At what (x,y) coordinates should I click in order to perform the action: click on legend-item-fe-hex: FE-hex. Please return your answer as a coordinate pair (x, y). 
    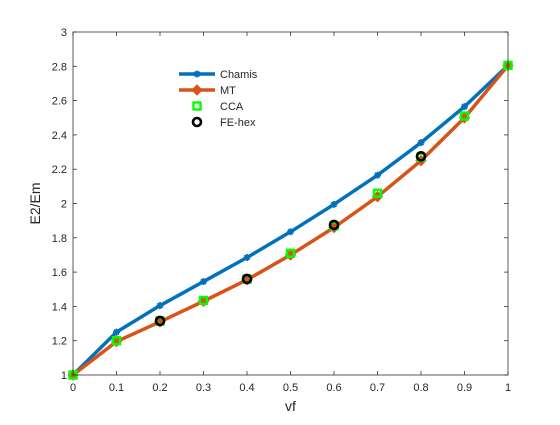
    Looking at the image, I should click on (223, 122).